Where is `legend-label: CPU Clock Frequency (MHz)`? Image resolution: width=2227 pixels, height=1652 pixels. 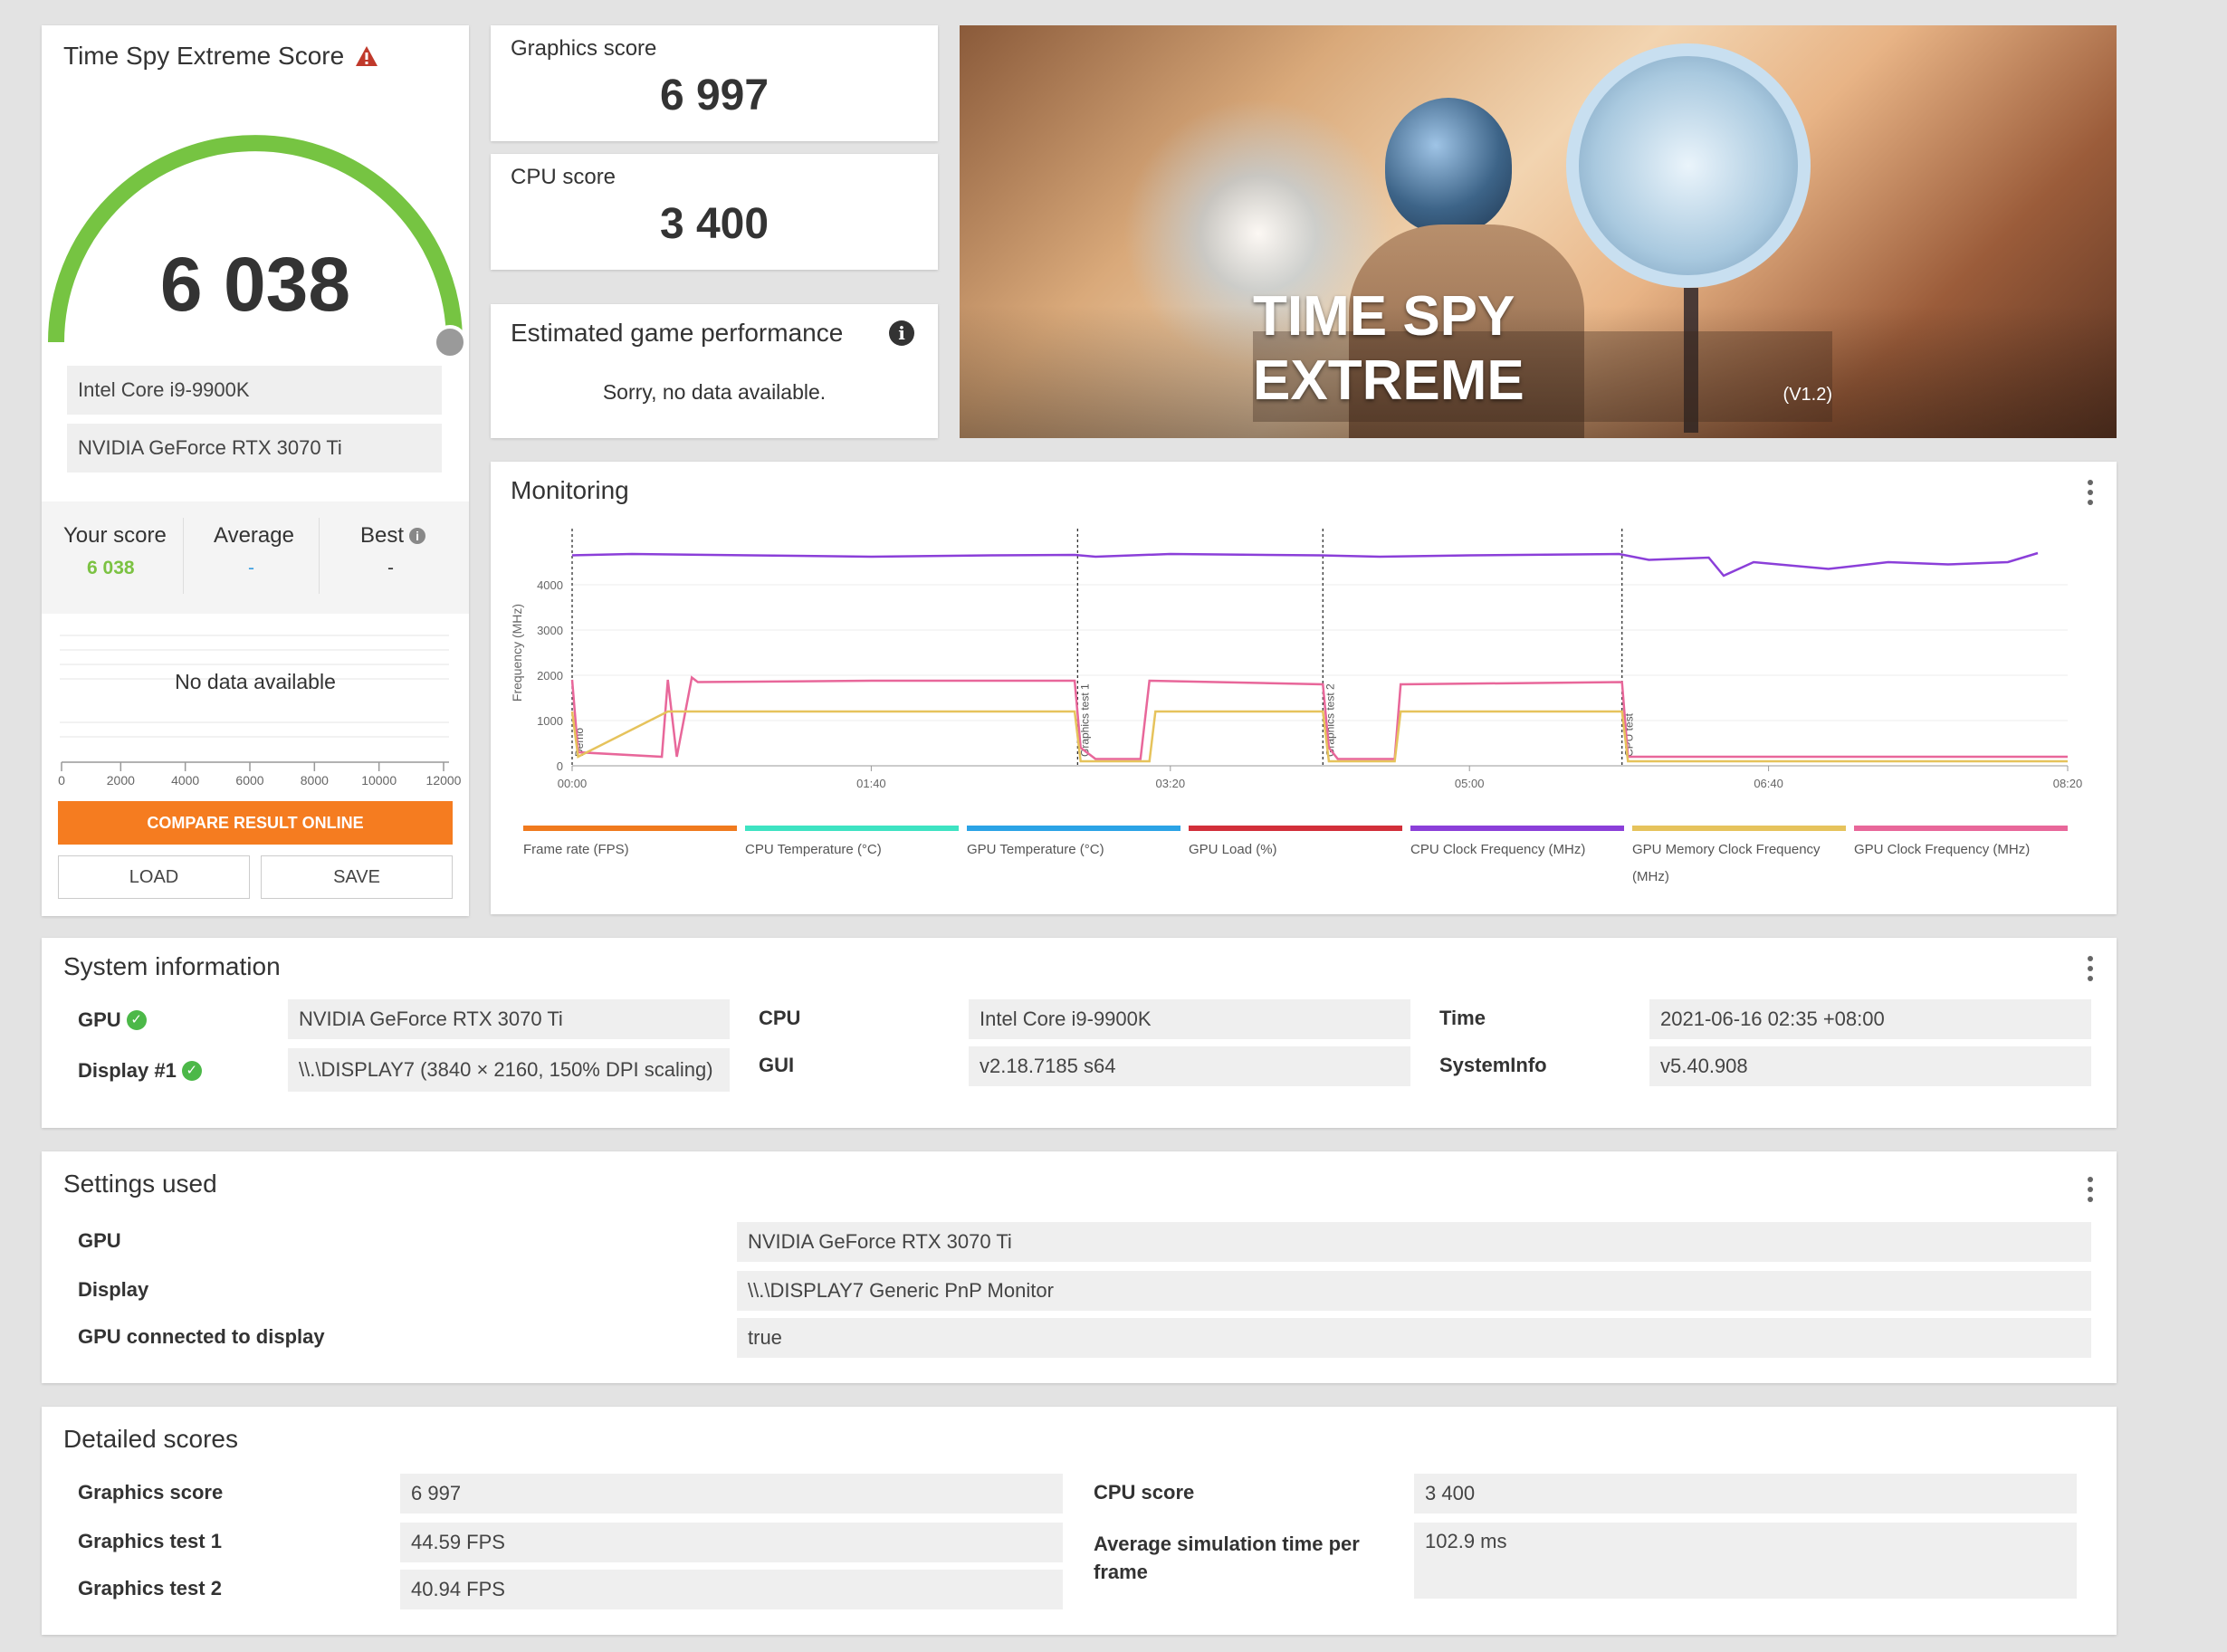 legend-label: CPU Clock Frequency (MHz) is located at coordinates (1498, 849).